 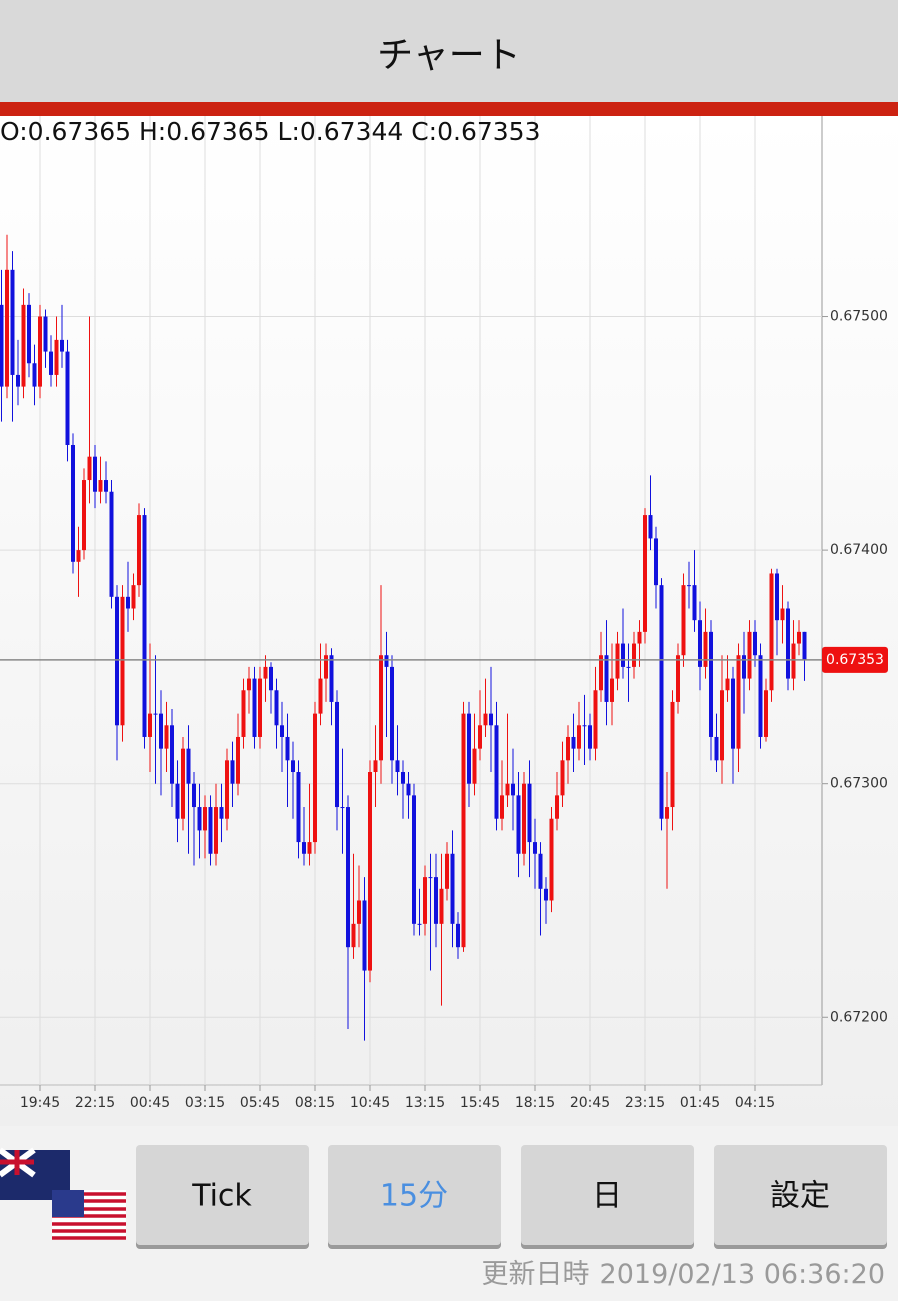 What do you see at coordinates (370, 1103) in the screenshot?
I see `x-tick-label: 10:45` at bounding box center [370, 1103].